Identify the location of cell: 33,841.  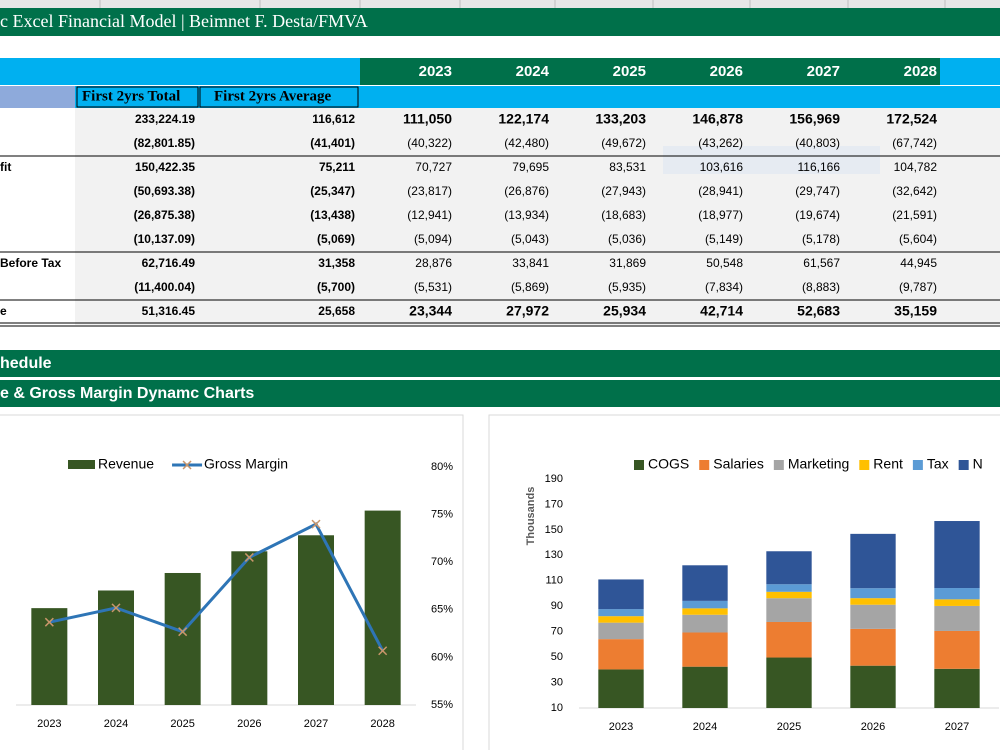
(530, 263).